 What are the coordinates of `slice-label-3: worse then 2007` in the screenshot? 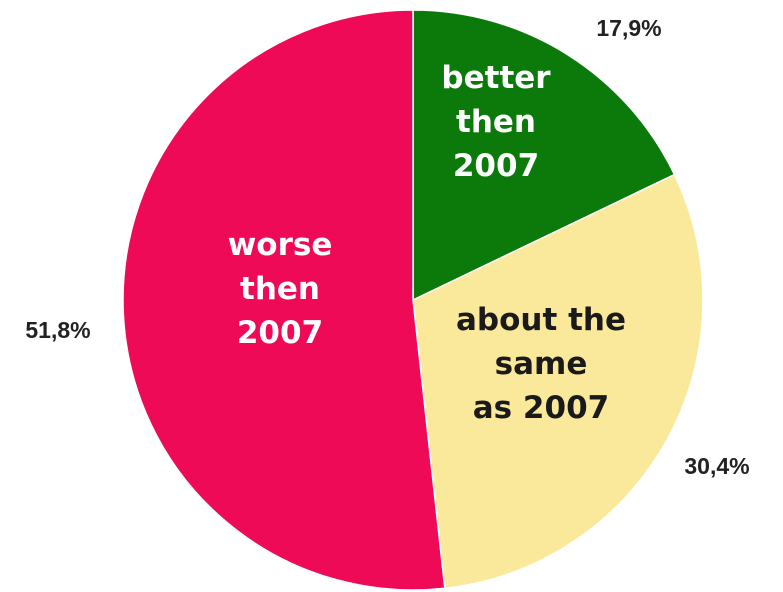 It's located at (280, 289).